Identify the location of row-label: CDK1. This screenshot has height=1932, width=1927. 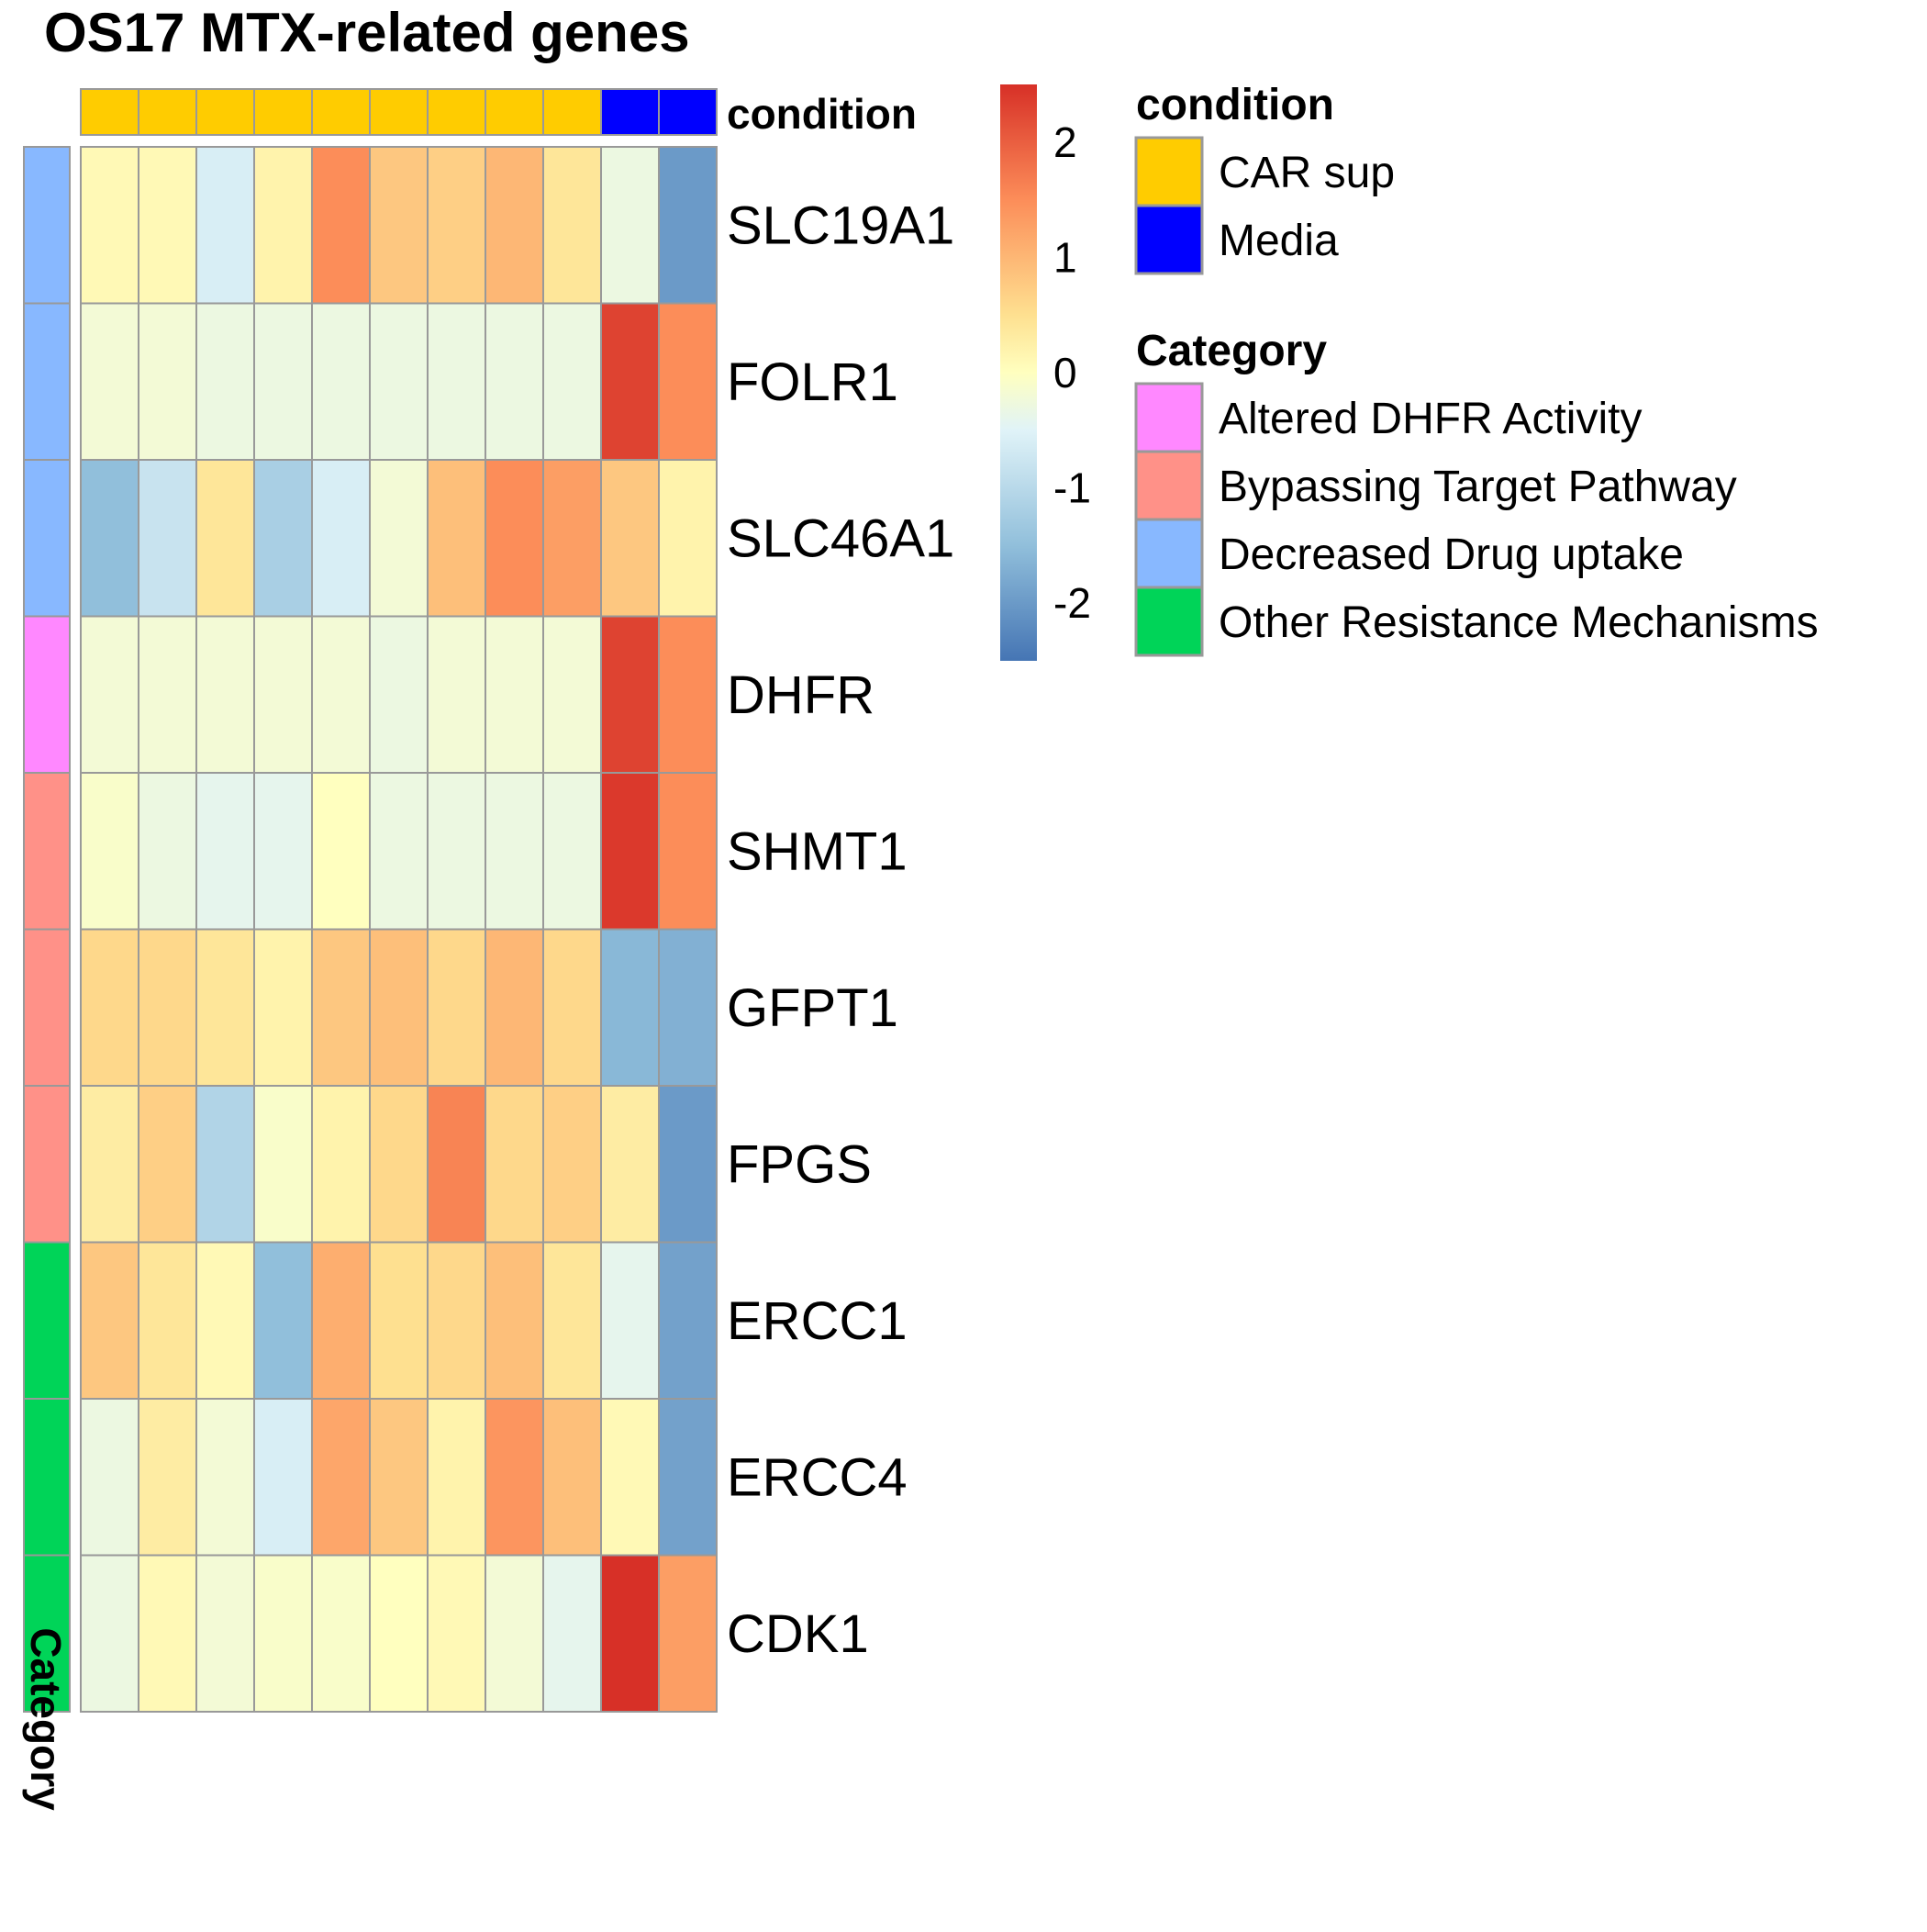
(798, 1634).